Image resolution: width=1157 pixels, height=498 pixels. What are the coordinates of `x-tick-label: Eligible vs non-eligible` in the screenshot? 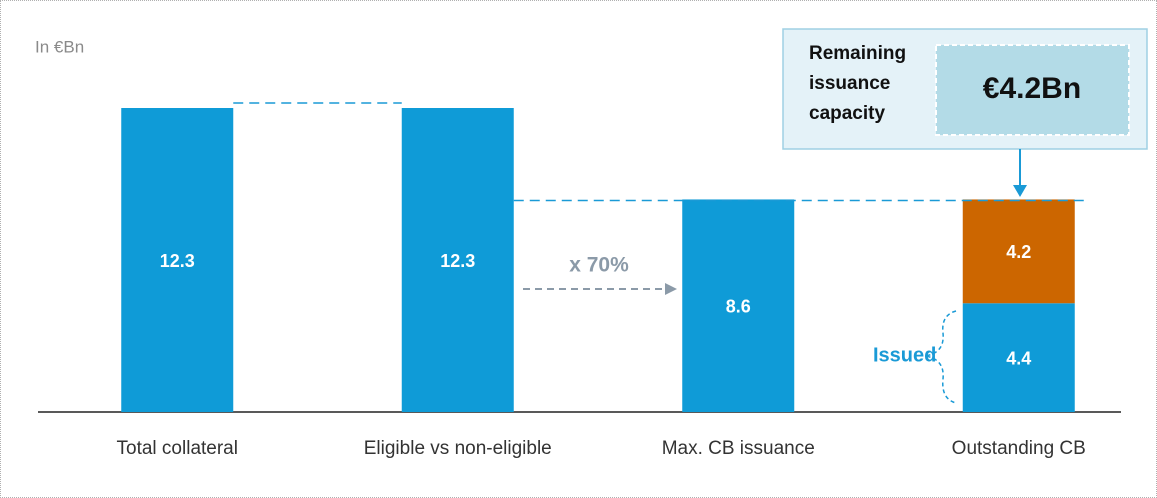 It's located at (458, 448).